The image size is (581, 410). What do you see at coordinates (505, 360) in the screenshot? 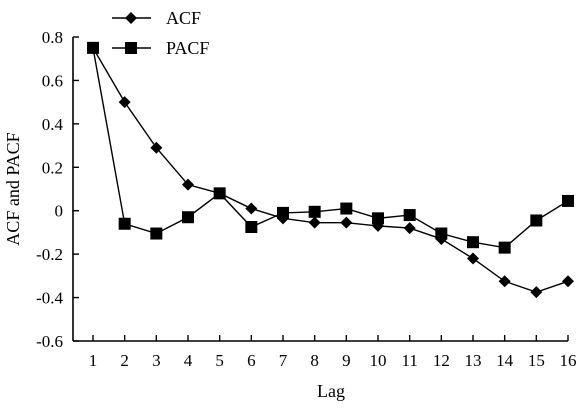
I see `x-tick-label: 14` at bounding box center [505, 360].